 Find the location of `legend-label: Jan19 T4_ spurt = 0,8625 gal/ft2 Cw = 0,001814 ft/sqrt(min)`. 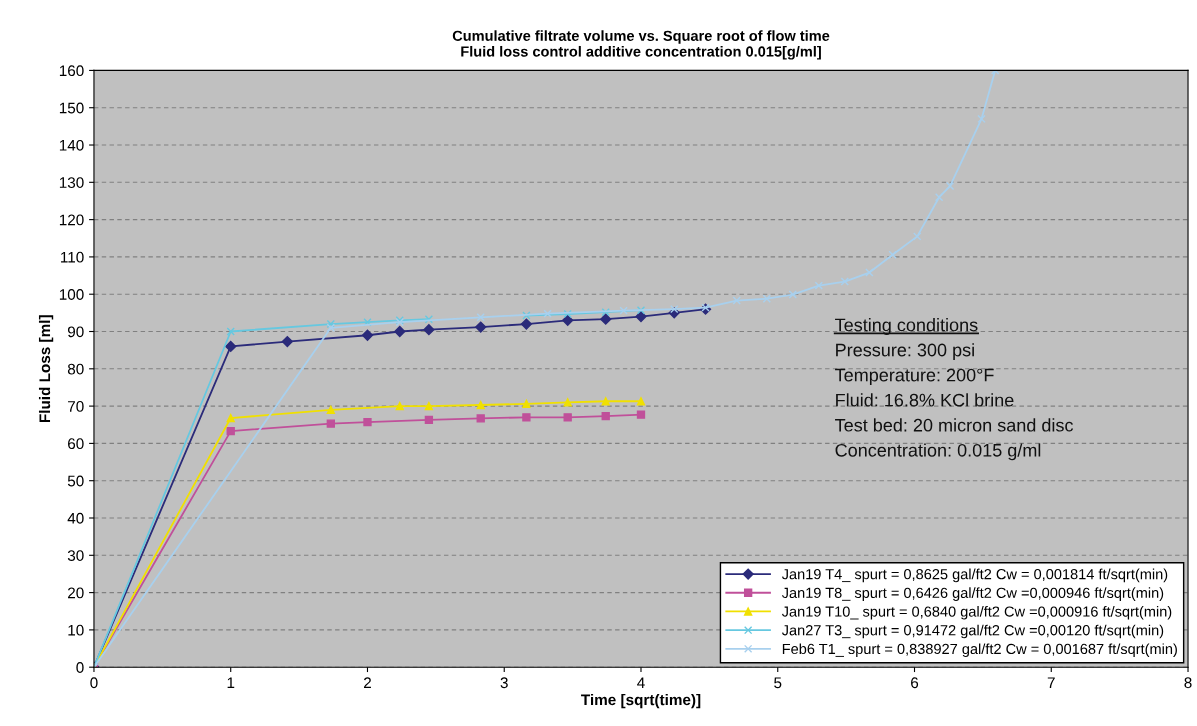

legend-label: Jan19 T4_ spurt = 0,8625 gal/ft2 Cw = 0,001814 ft/sqrt(min) is located at coordinates (974, 575).